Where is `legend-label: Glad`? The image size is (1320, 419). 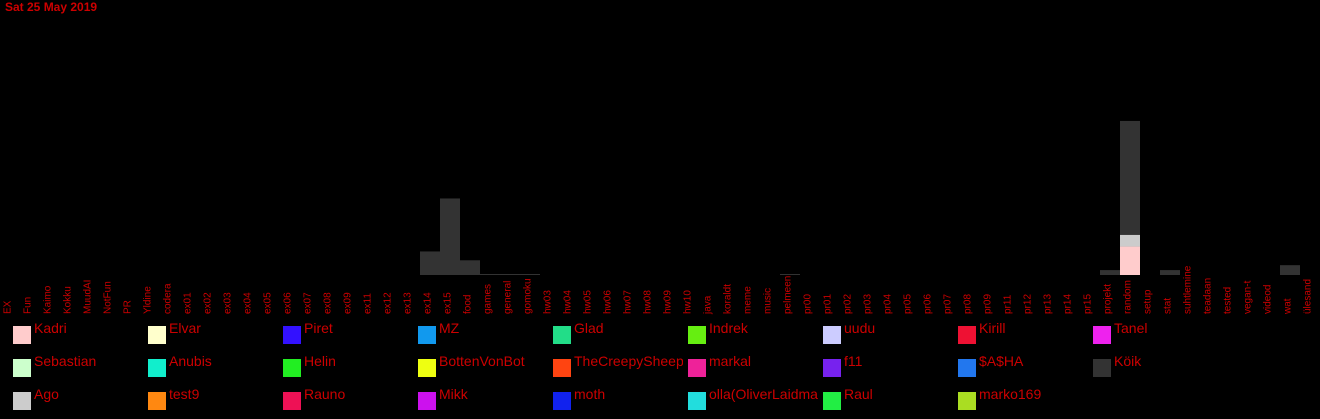
legend-label: Glad is located at coordinates (589, 328).